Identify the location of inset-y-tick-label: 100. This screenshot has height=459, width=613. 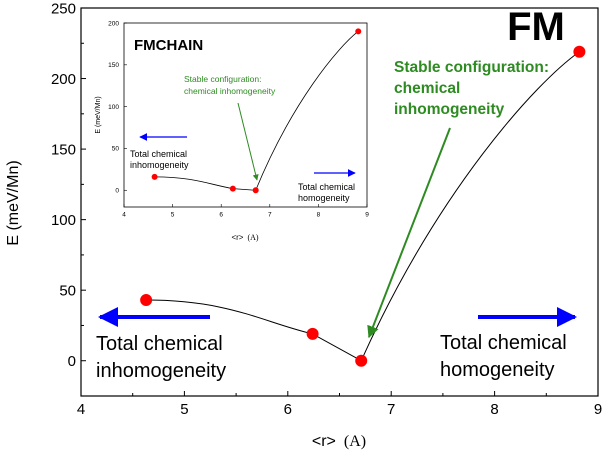
(113, 107).